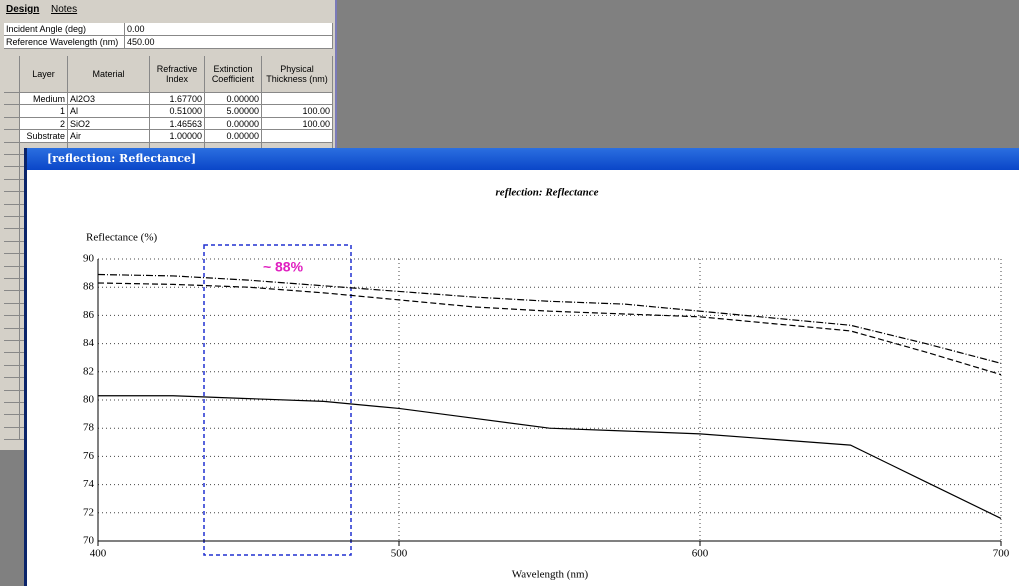 The image size is (1019, 586). Describe the element at coordinates (177, 74) in the screenshot. I see `column-header: Refractive Index` at that location.